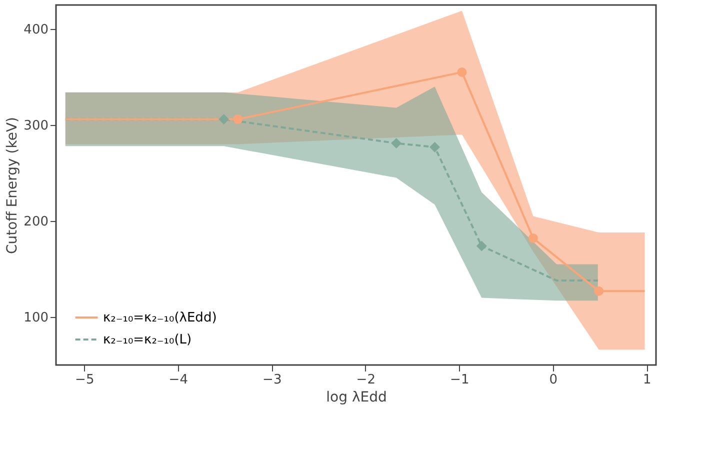 This screenshot has width=717, height=456. Describe the element at coordinates (356, 398) in the screenshot. I see `x-axis-title: log λEdd` at that location.